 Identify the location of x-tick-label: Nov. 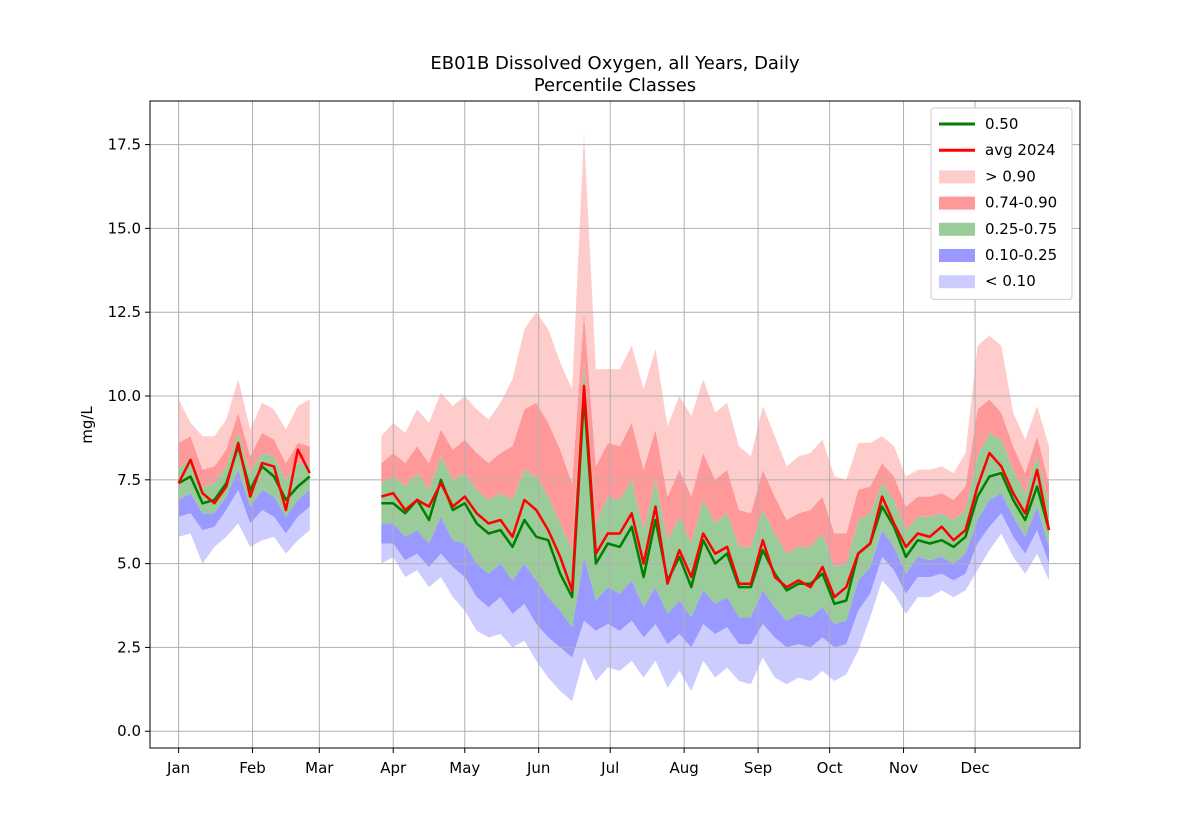
(903, 768).